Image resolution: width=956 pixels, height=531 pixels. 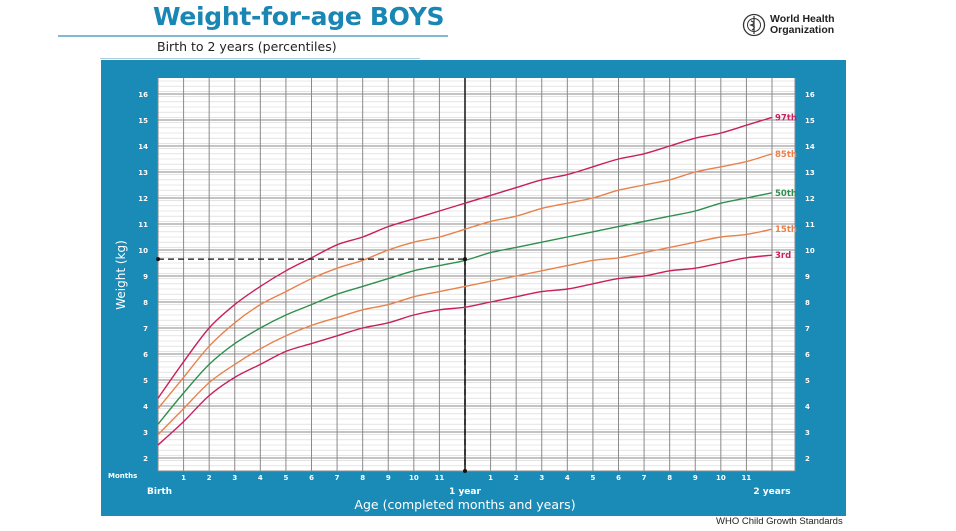 What do you see at coordinates (260, 58) in the screenshot?
I see `subtitle-rule` at bounding box center [260, 58].